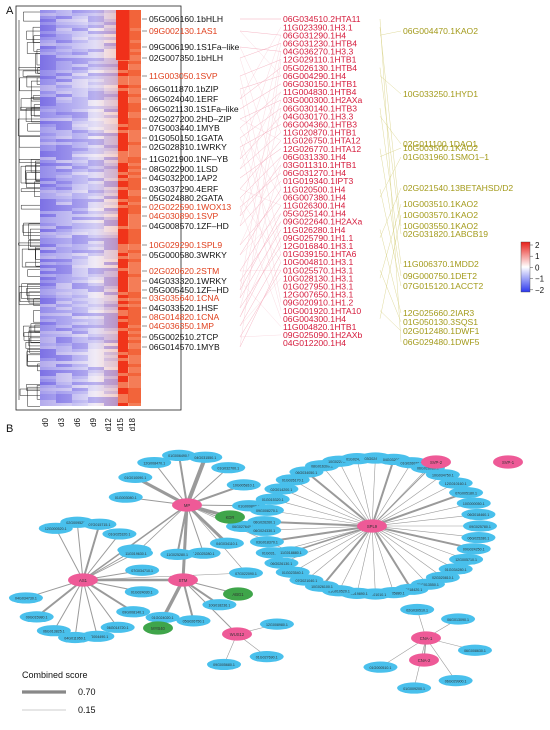 The width and height of the screenshot is (550, 730). I want to click on shared-gene-node: 11G019630.1, so click(136, 553).